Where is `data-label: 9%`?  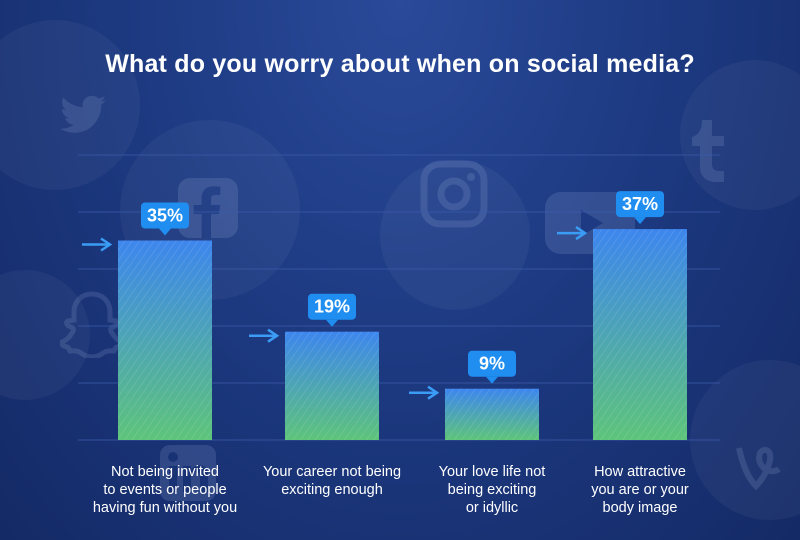 data-label: 9% is located at coordinates (492, 364).